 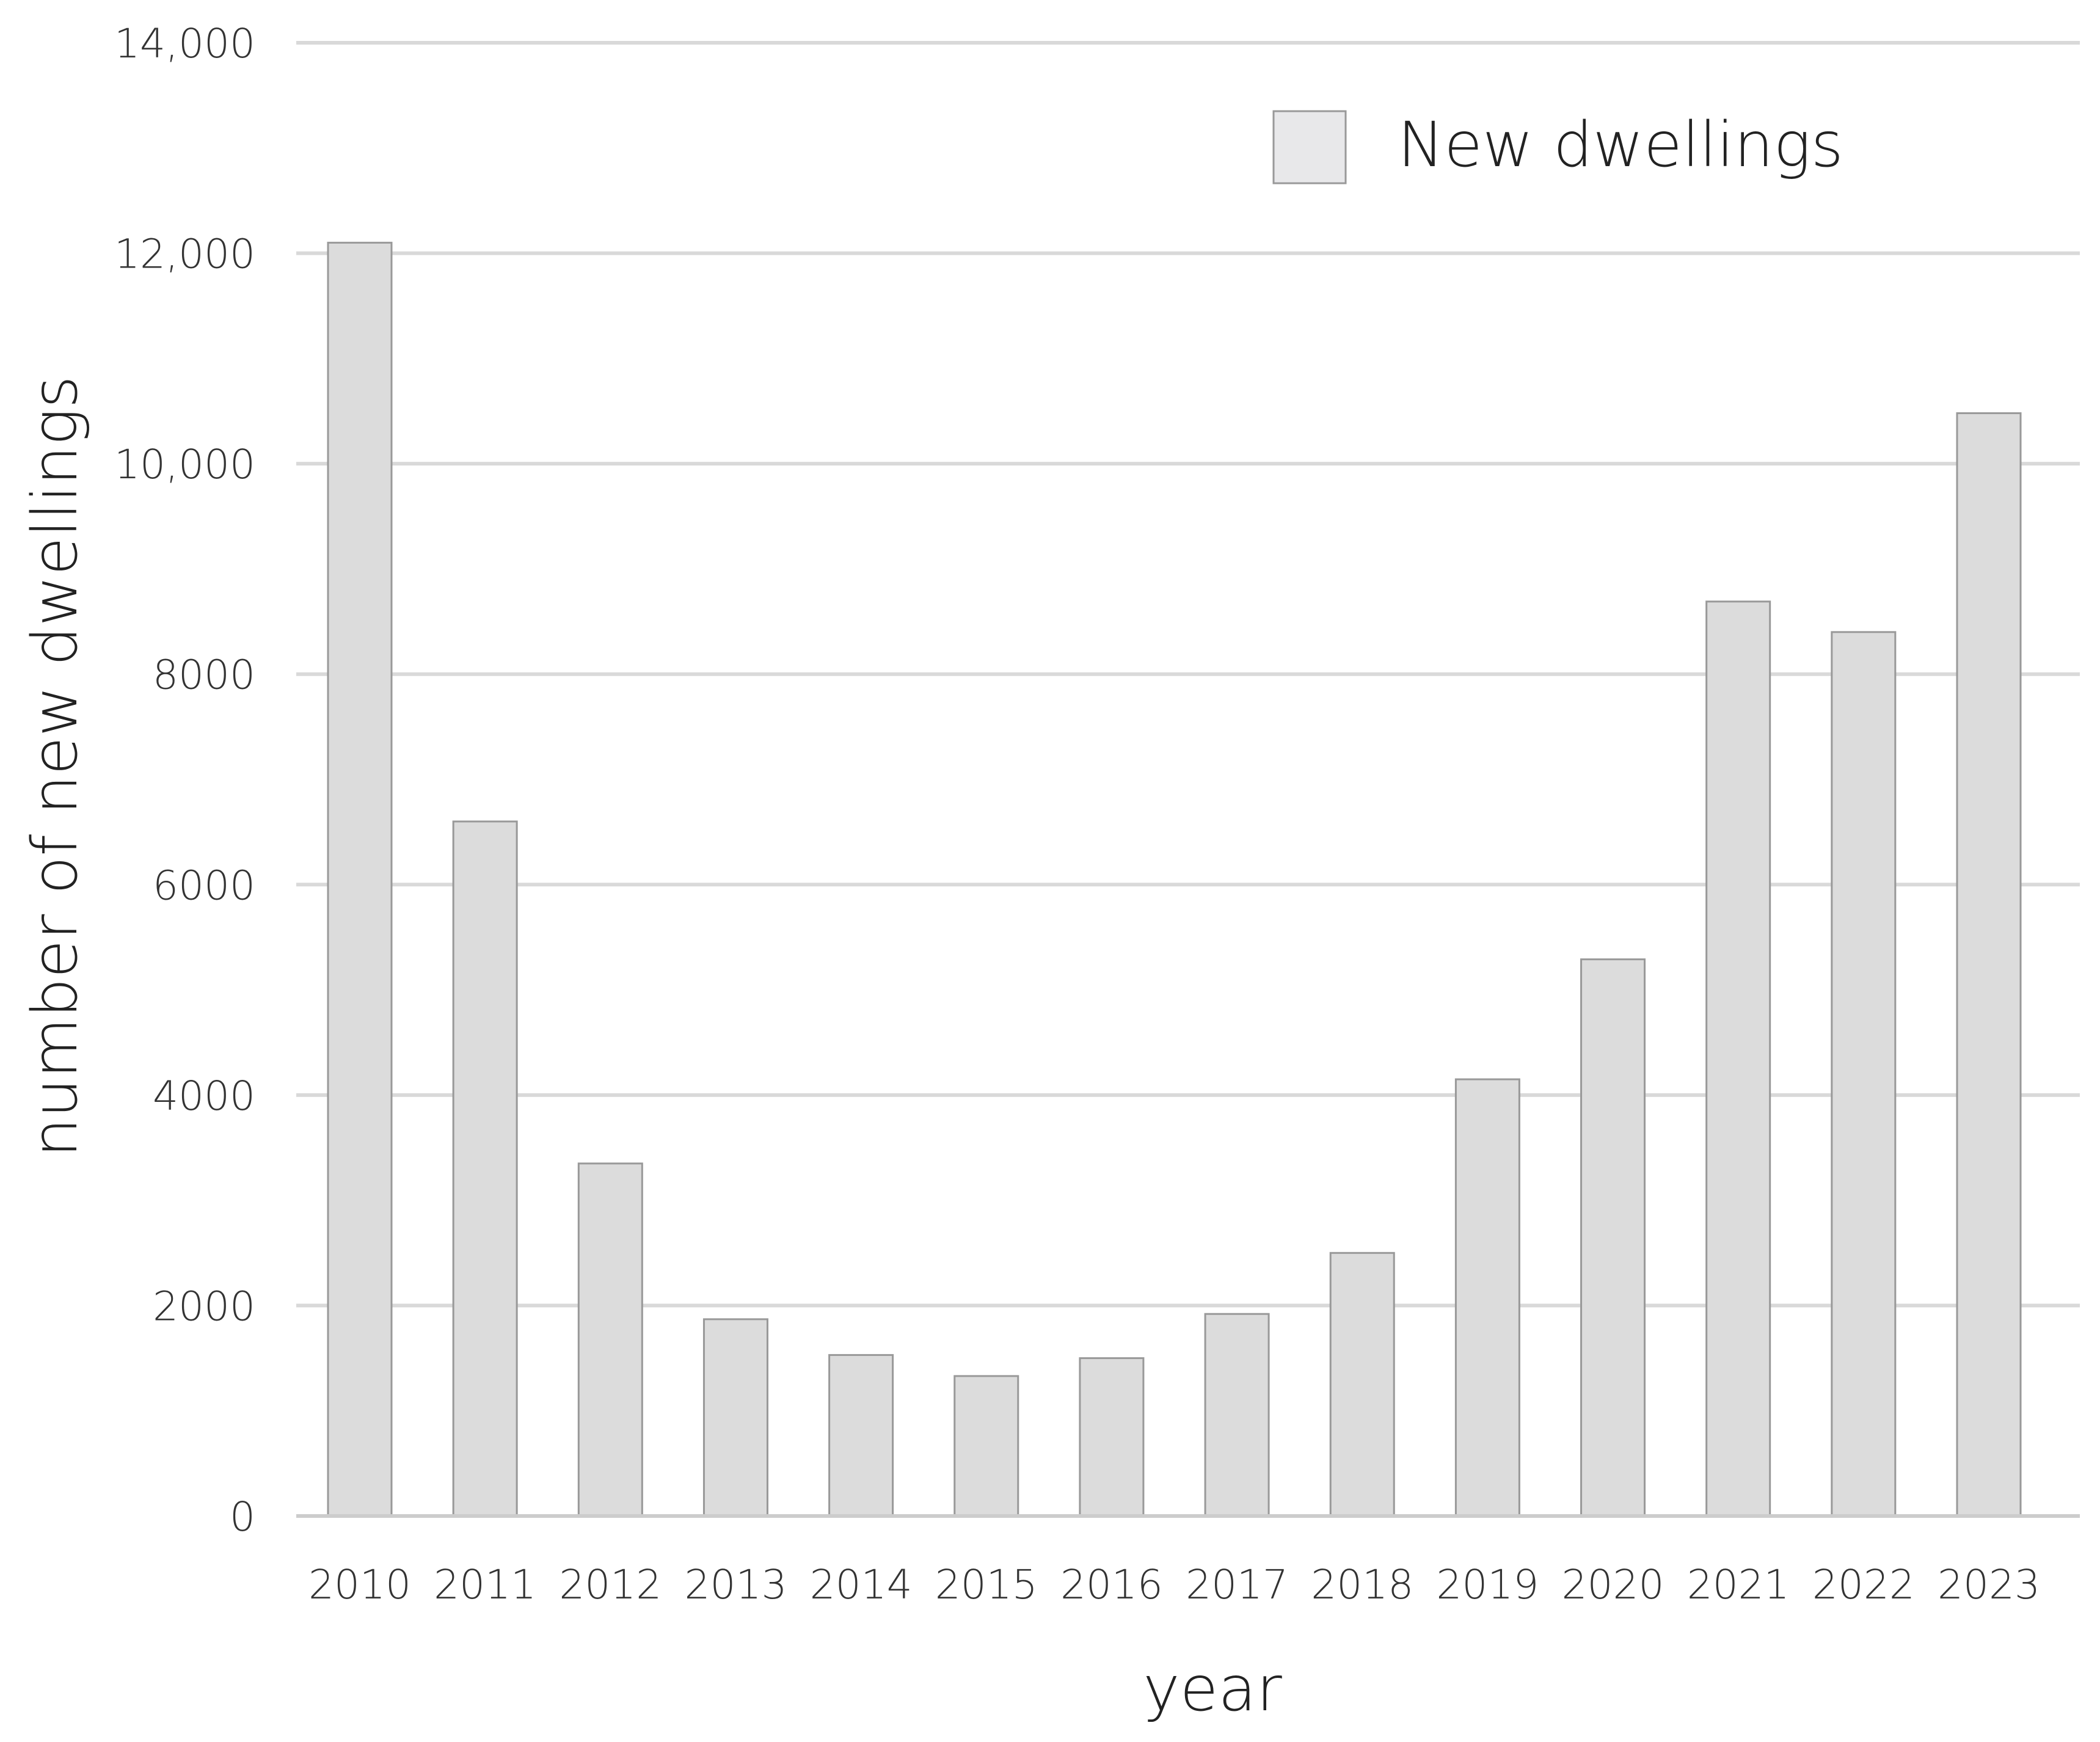 I want to click on x-tick-label-2023: 2023, so click(x=1989, y=1584).